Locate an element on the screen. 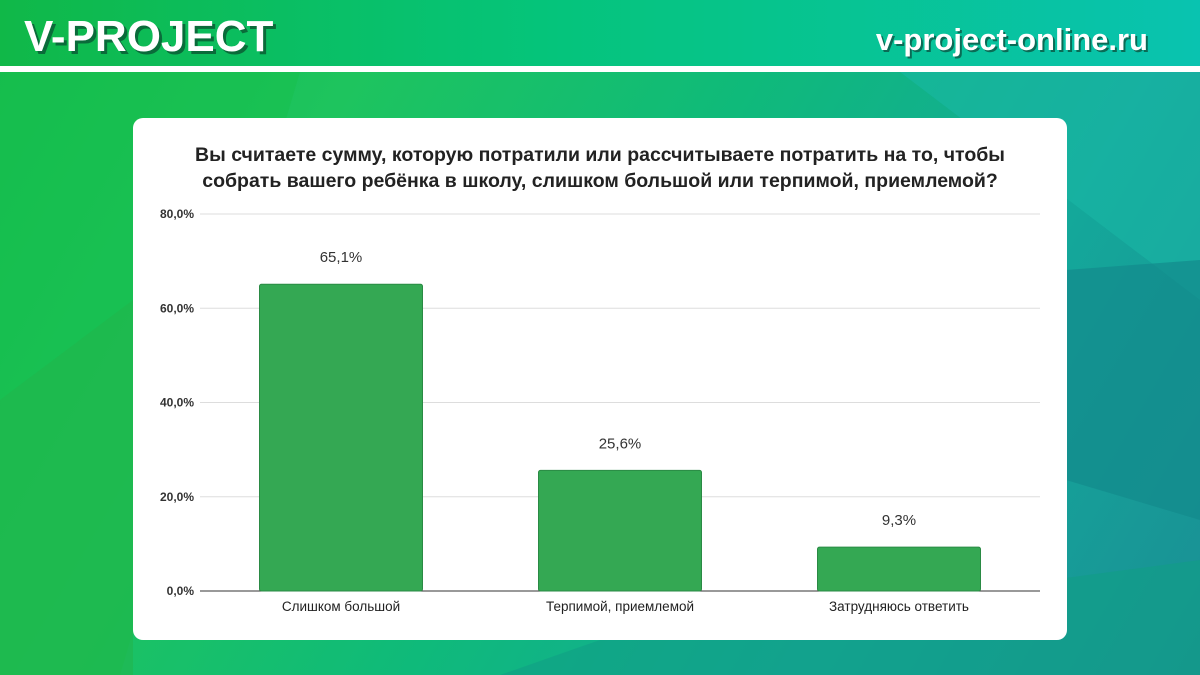 This screenshot has height=675, width=1200. x-tick-label: Терпимой, приемлемой is located at coordinates (620, 606).